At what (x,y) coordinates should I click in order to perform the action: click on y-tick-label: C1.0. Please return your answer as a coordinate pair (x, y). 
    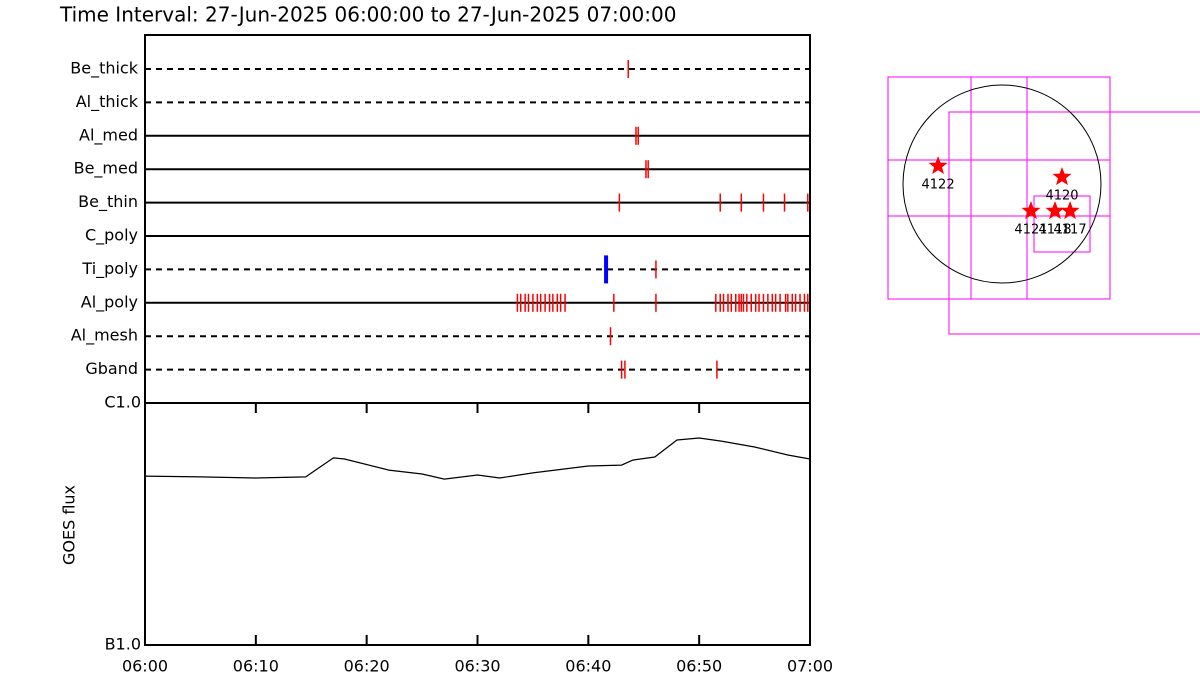
    Looking at the image, I should click on (122, 402).